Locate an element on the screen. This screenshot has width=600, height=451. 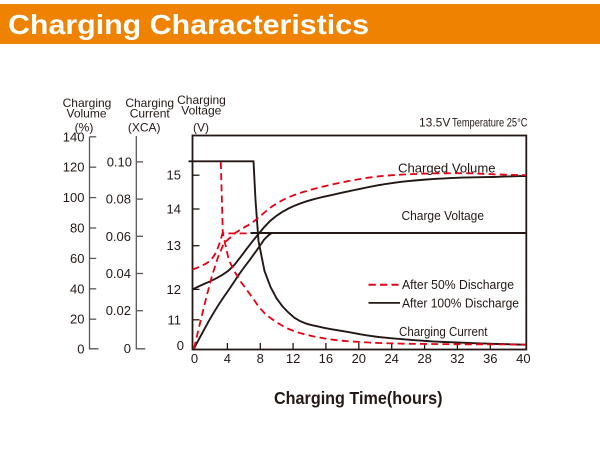
svg-text: Charged Volume is located at coordinates (447, 168).